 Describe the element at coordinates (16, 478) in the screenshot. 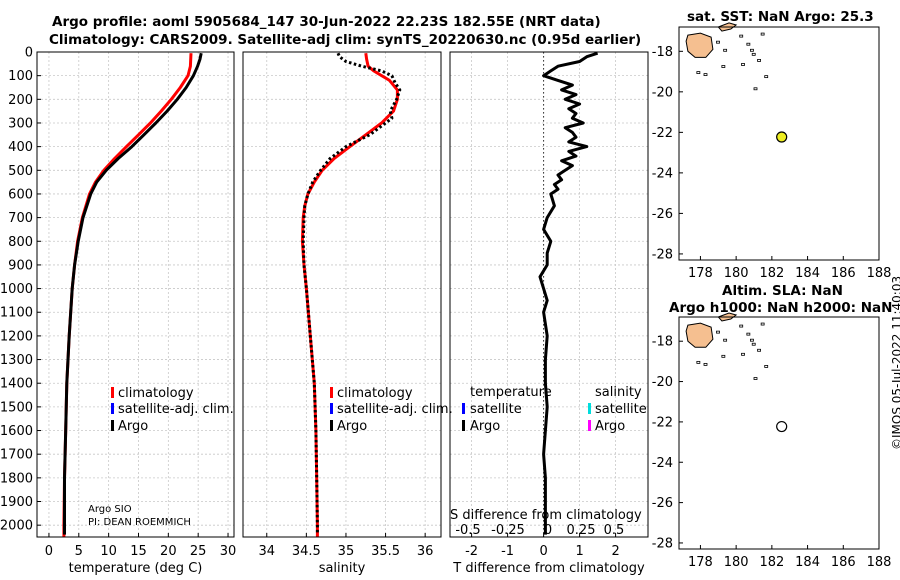

I see `y-tick-label: 1800` at that location.